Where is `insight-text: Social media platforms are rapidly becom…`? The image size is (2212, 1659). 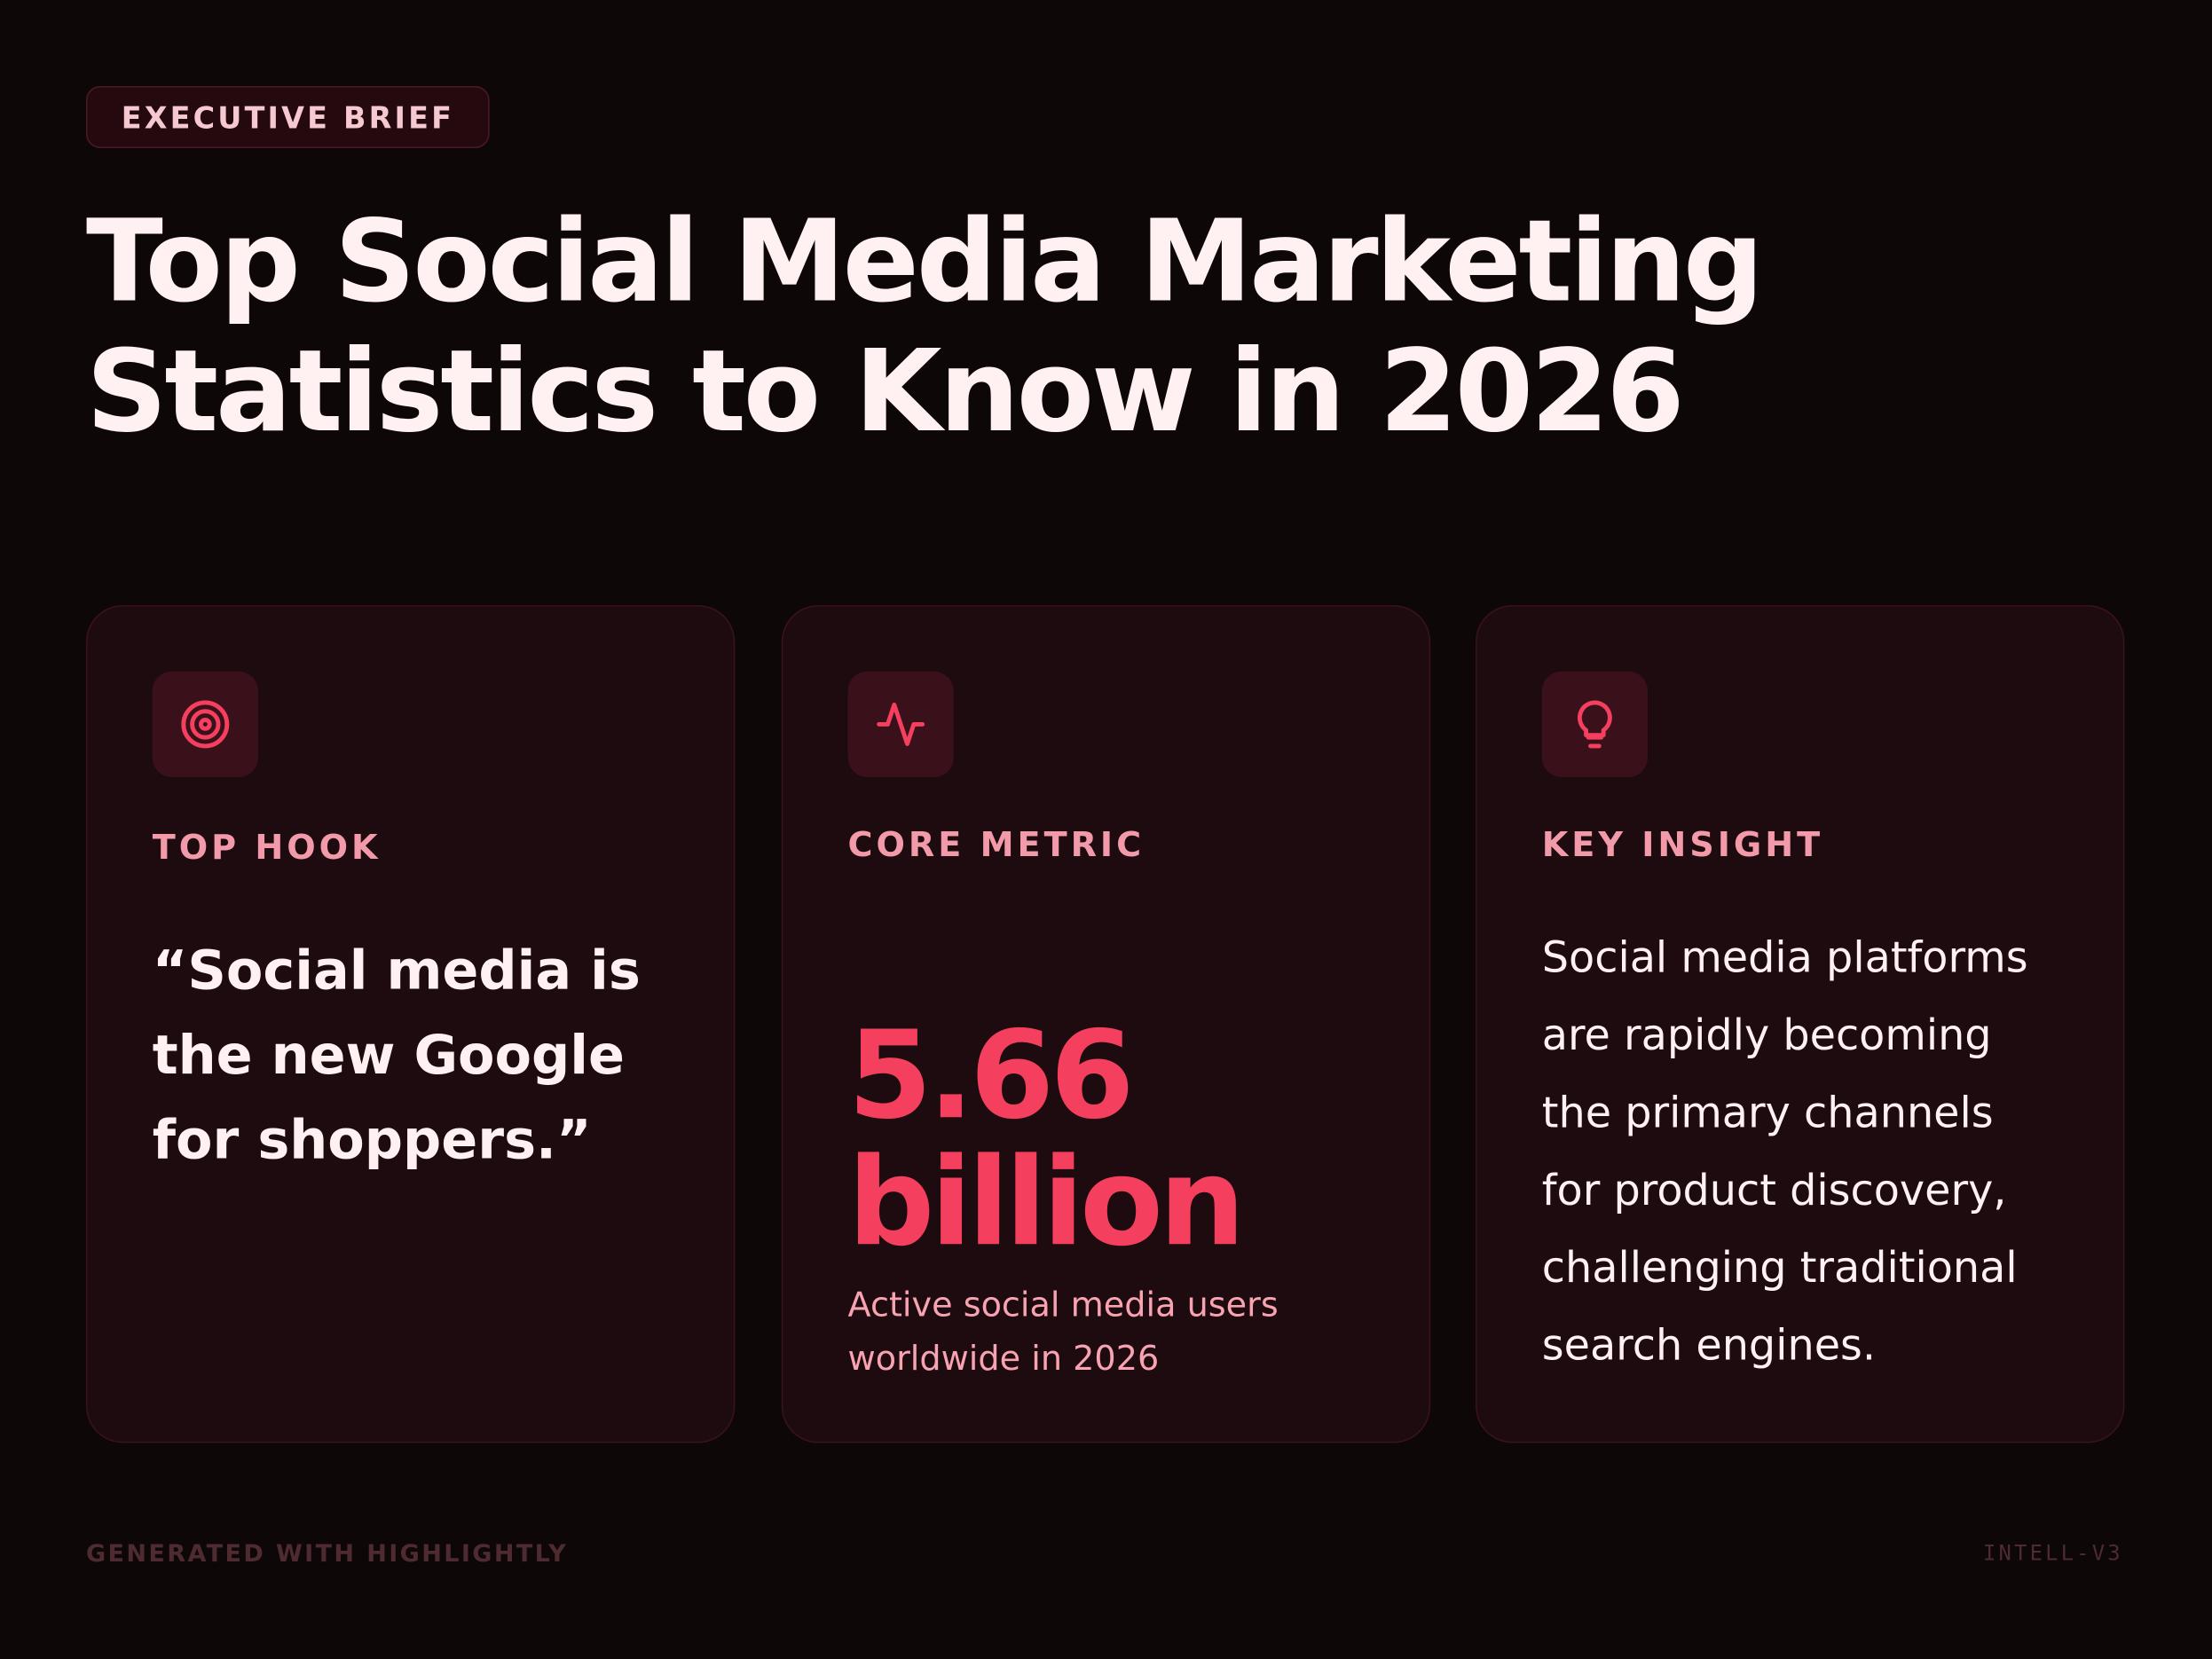 insight-text: Social media platforms are rapidly becom… is located at coordinates (1784, 1152).